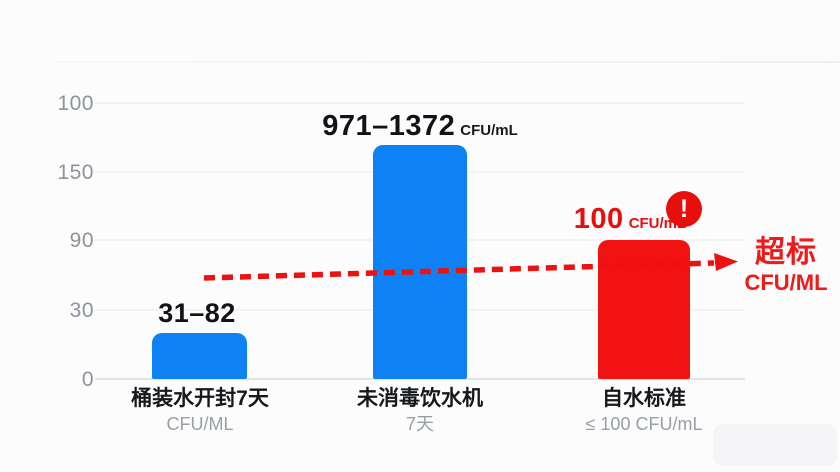 The height and width of the screenshot is (472, 840). Describe the element at coordinates (87, 379) in the screenshot. I see `y-tick-label: 0` at that location.